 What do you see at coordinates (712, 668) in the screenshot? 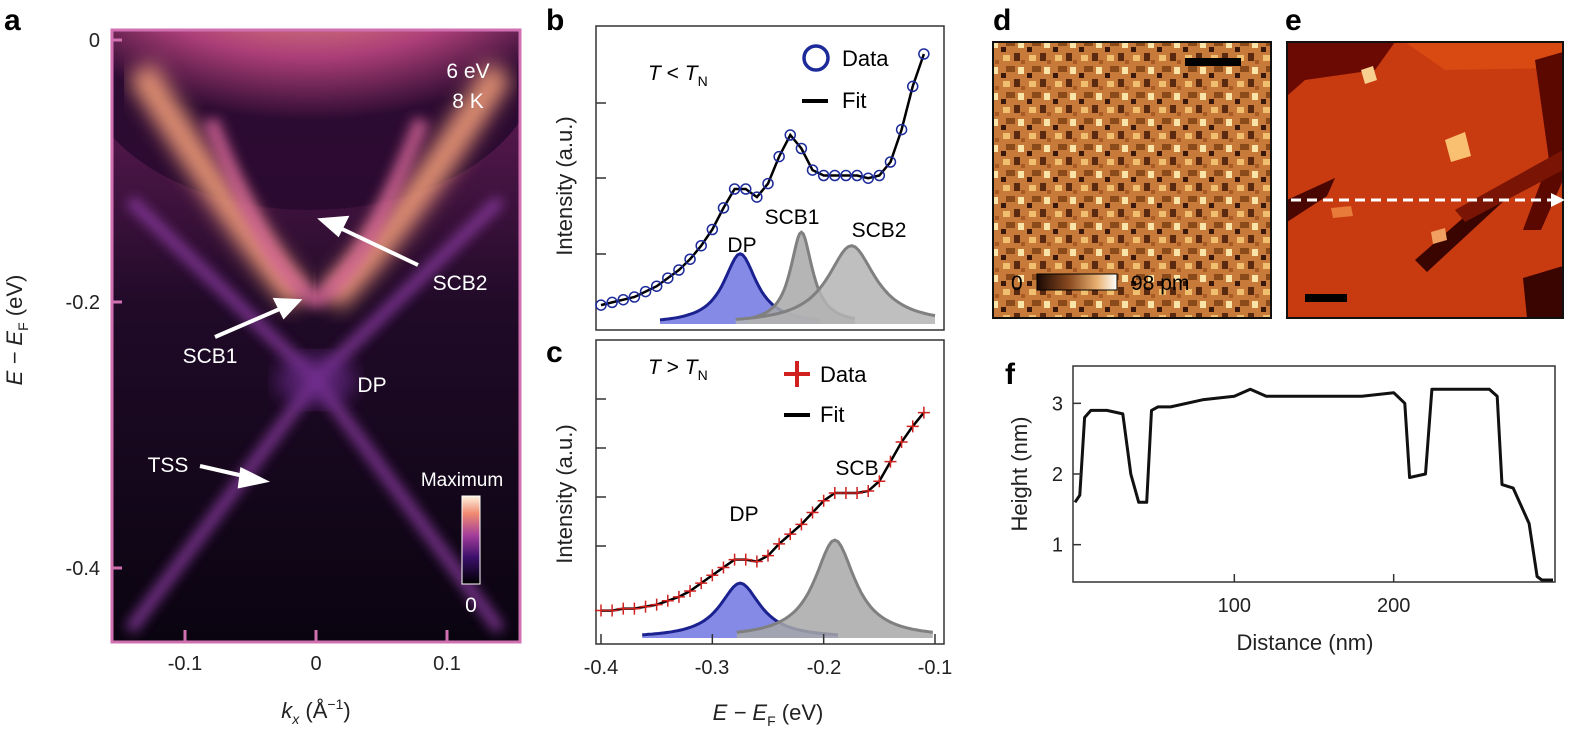
I see `c-x-tick-1: -0.3` at bounding box center [712, 668].